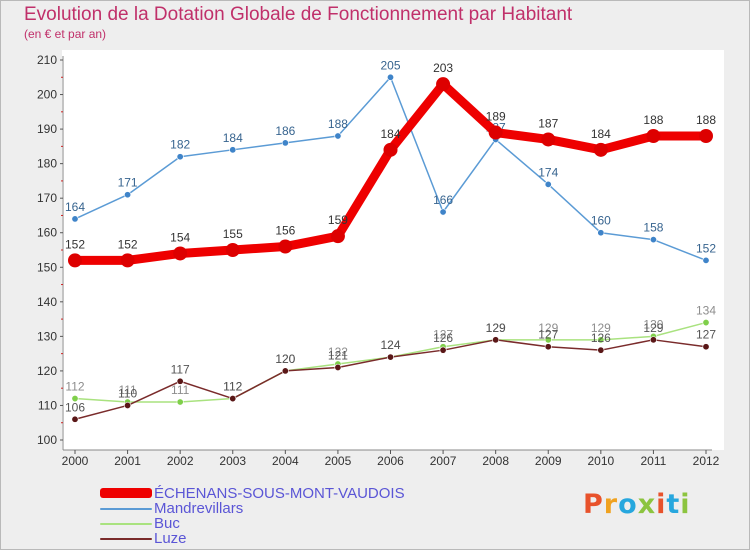  Describe the element at coordinates (128, 244) in the screenshot. I see `data-label-echenans-sous-mont-vaudois: 152` at that location.